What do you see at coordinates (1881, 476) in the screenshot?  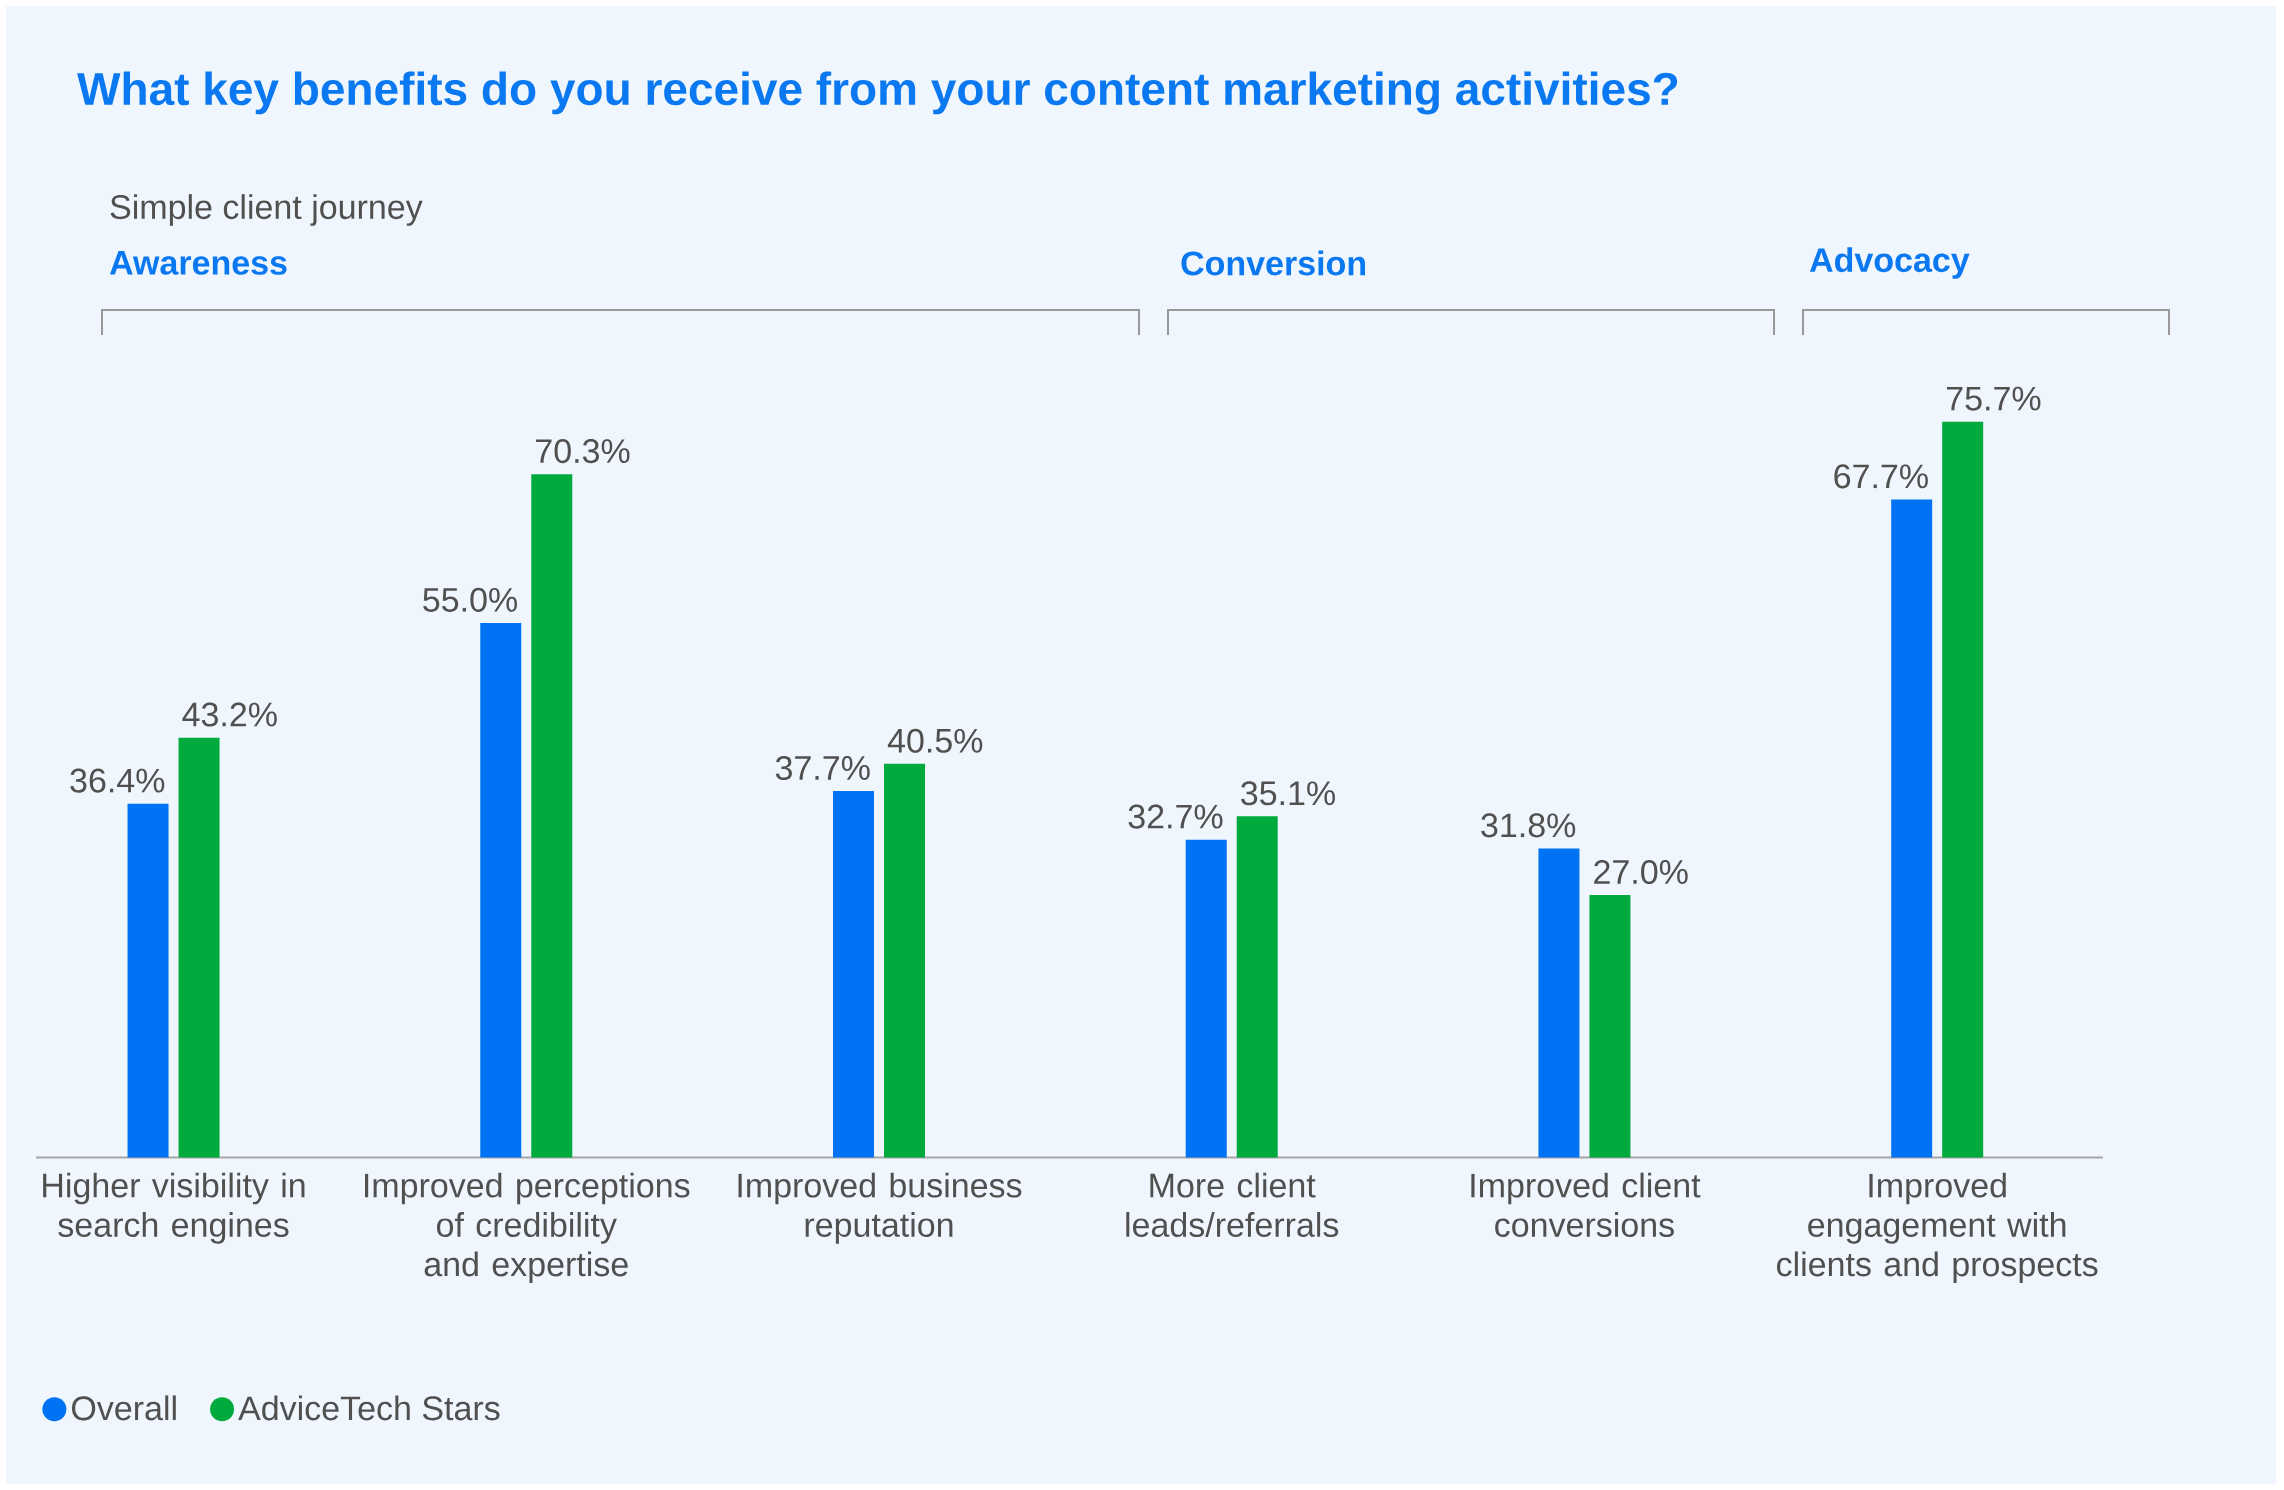 I see `data-label: 67.7%` at bounding box center [1881, 476].